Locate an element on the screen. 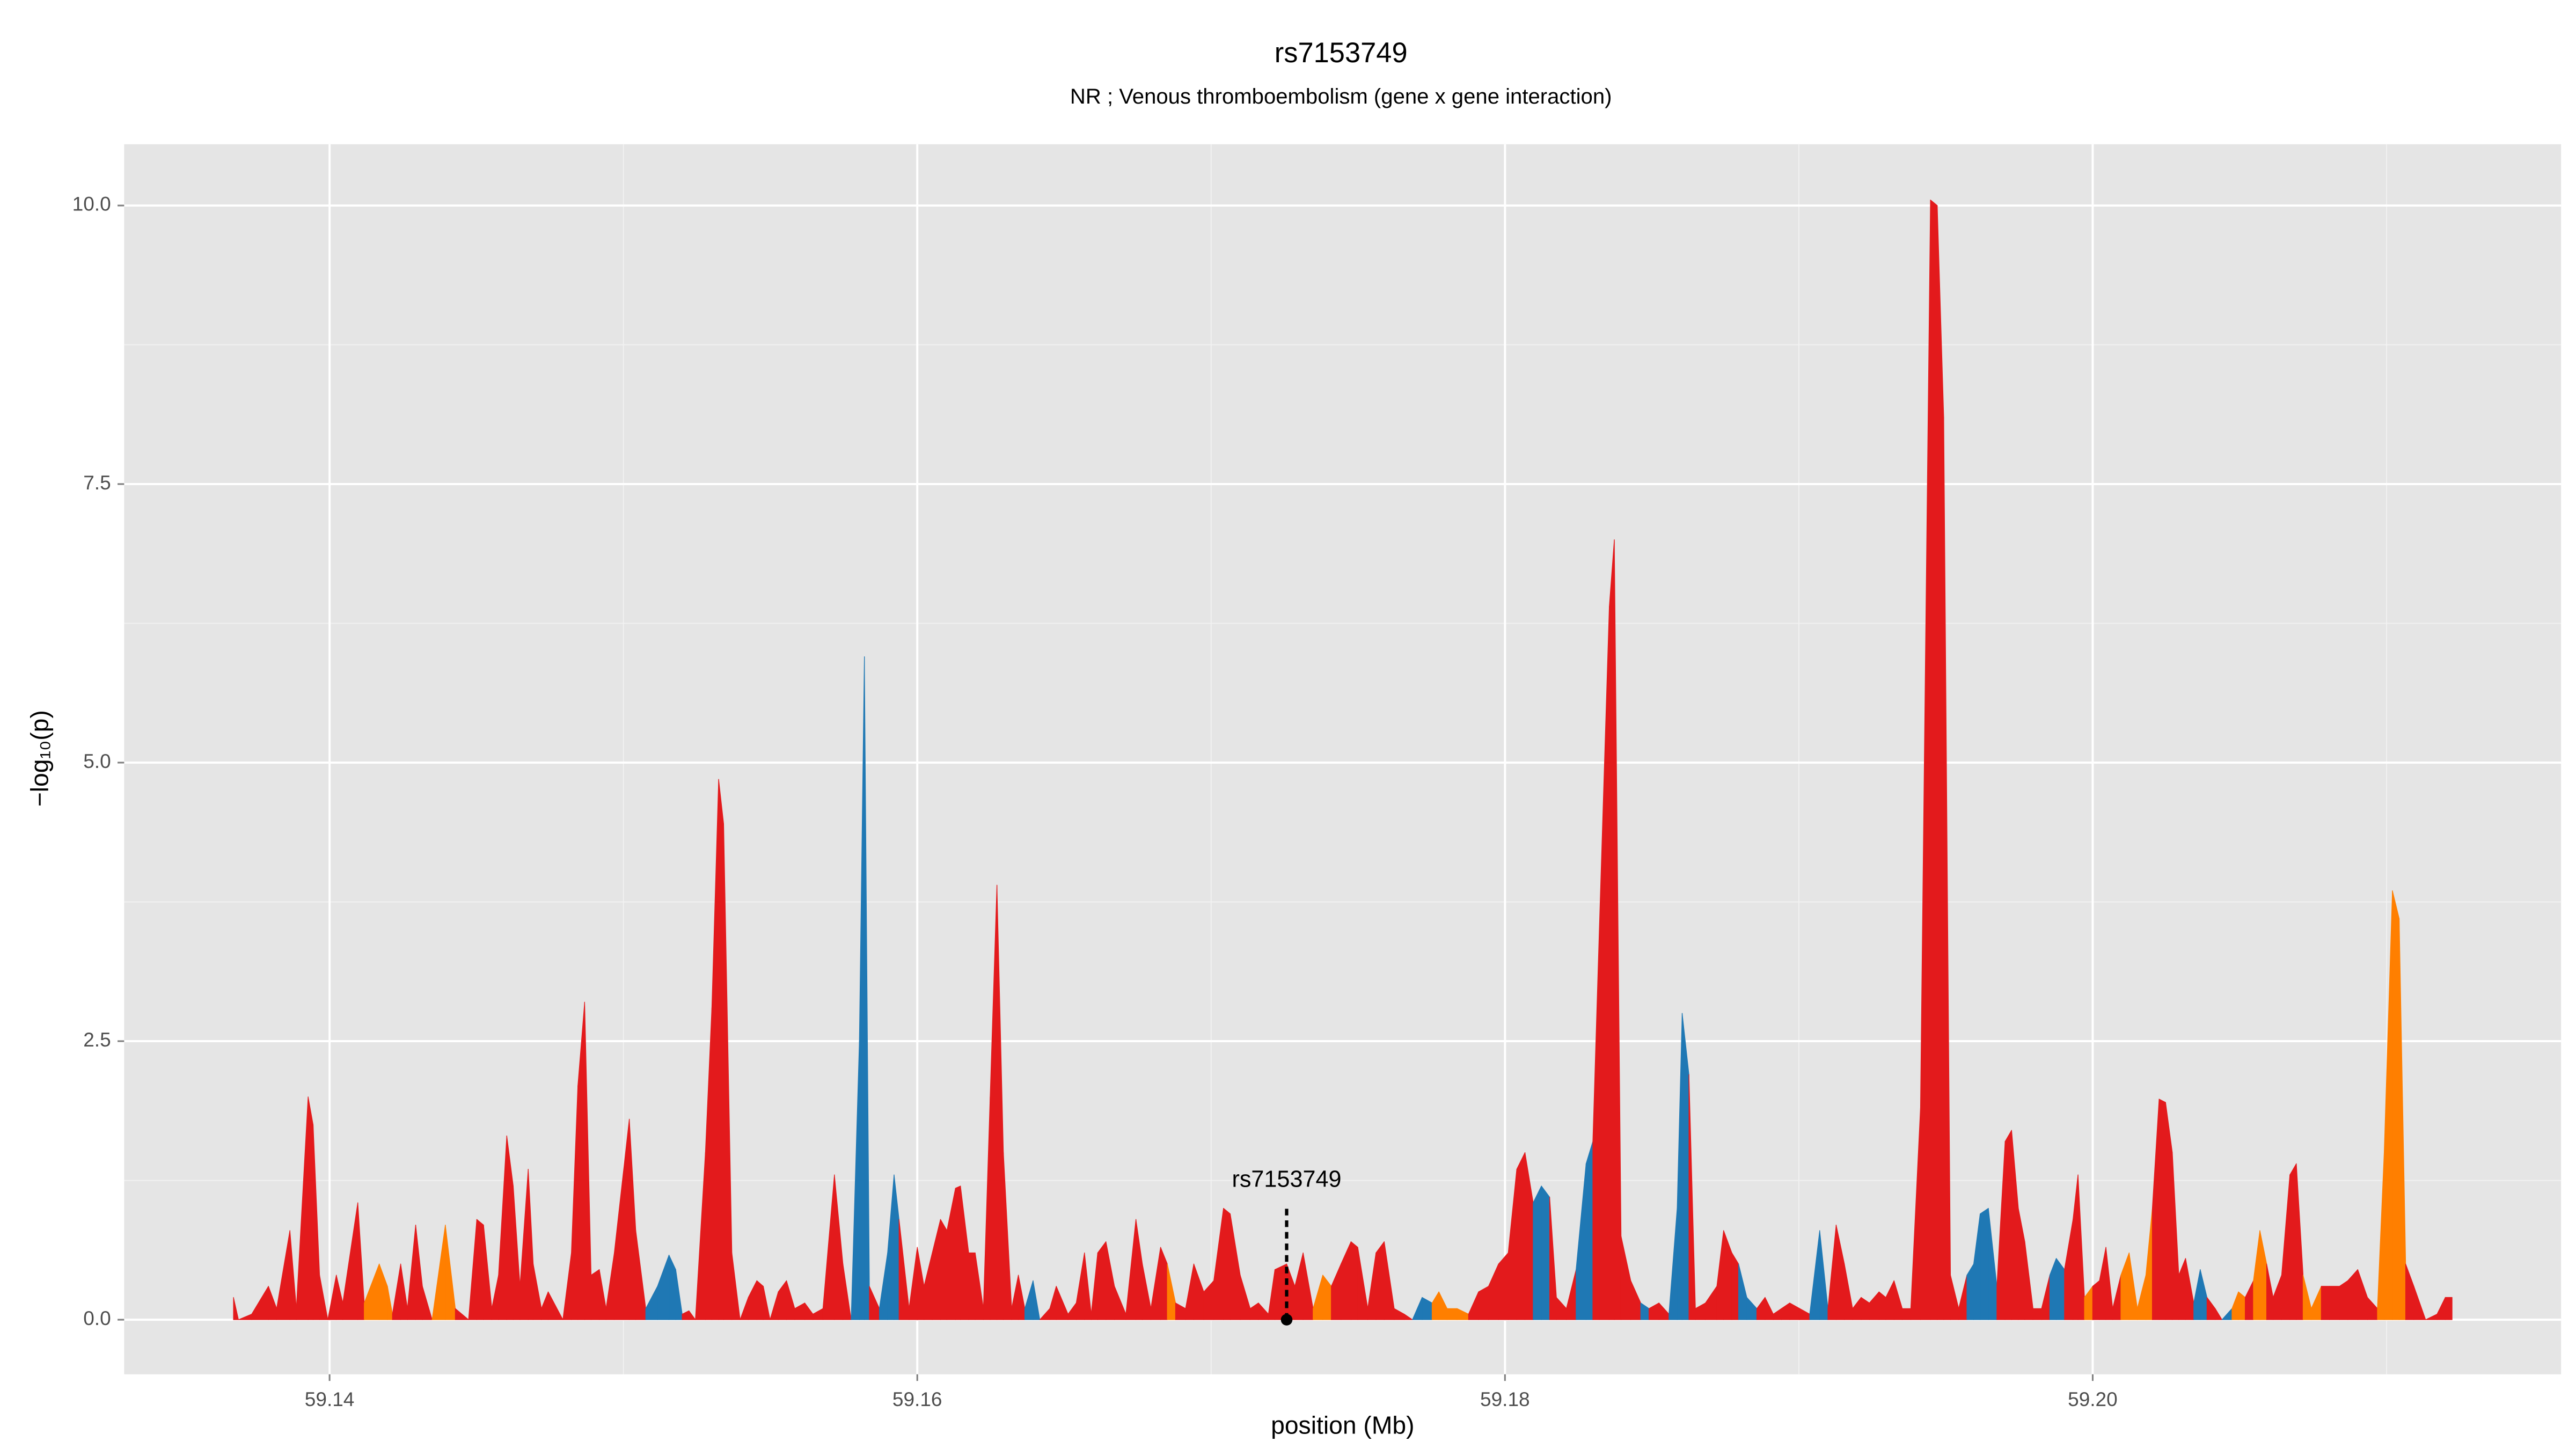 This screenshot has width=2576, height=1449. x-tick-label: 59.14 is located at coordinates (330, 1399).